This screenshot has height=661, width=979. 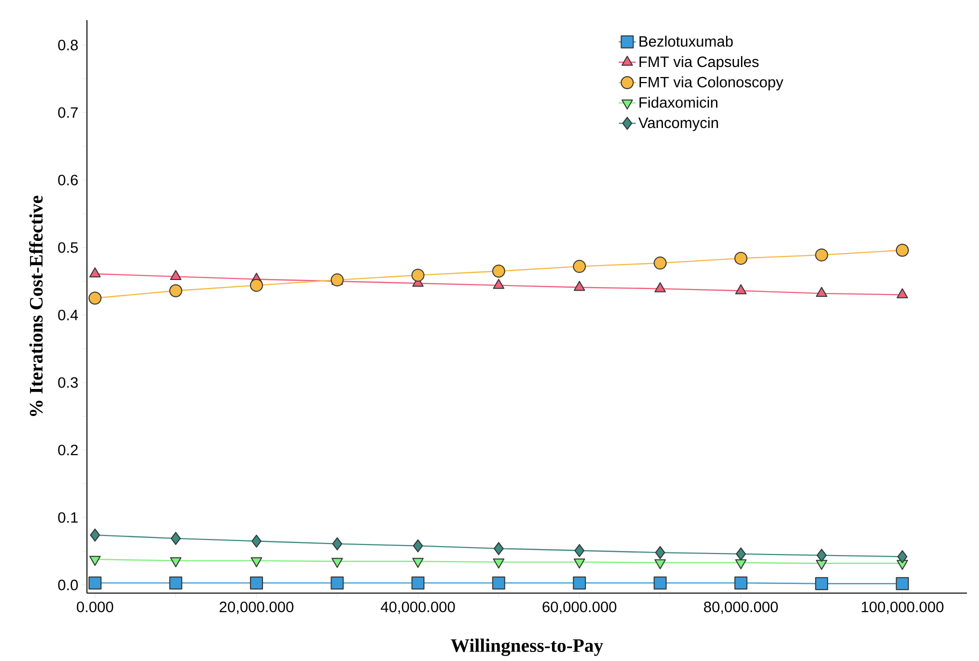 What do you see at coordinates (68, 112) in the screenshot?
I see `y-tick-label: 0.7` at bounding box center [68, 112].